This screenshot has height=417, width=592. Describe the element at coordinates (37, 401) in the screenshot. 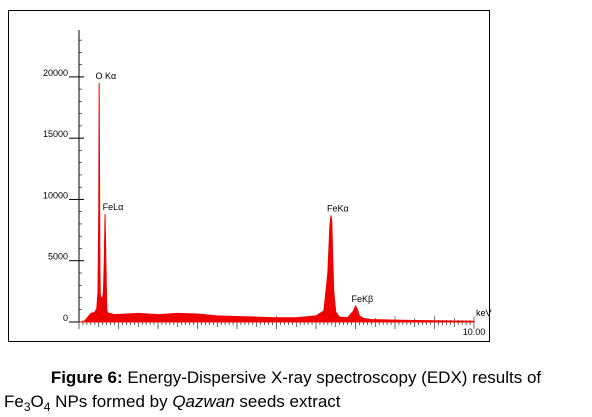

I see `formula-o: O` at that location.